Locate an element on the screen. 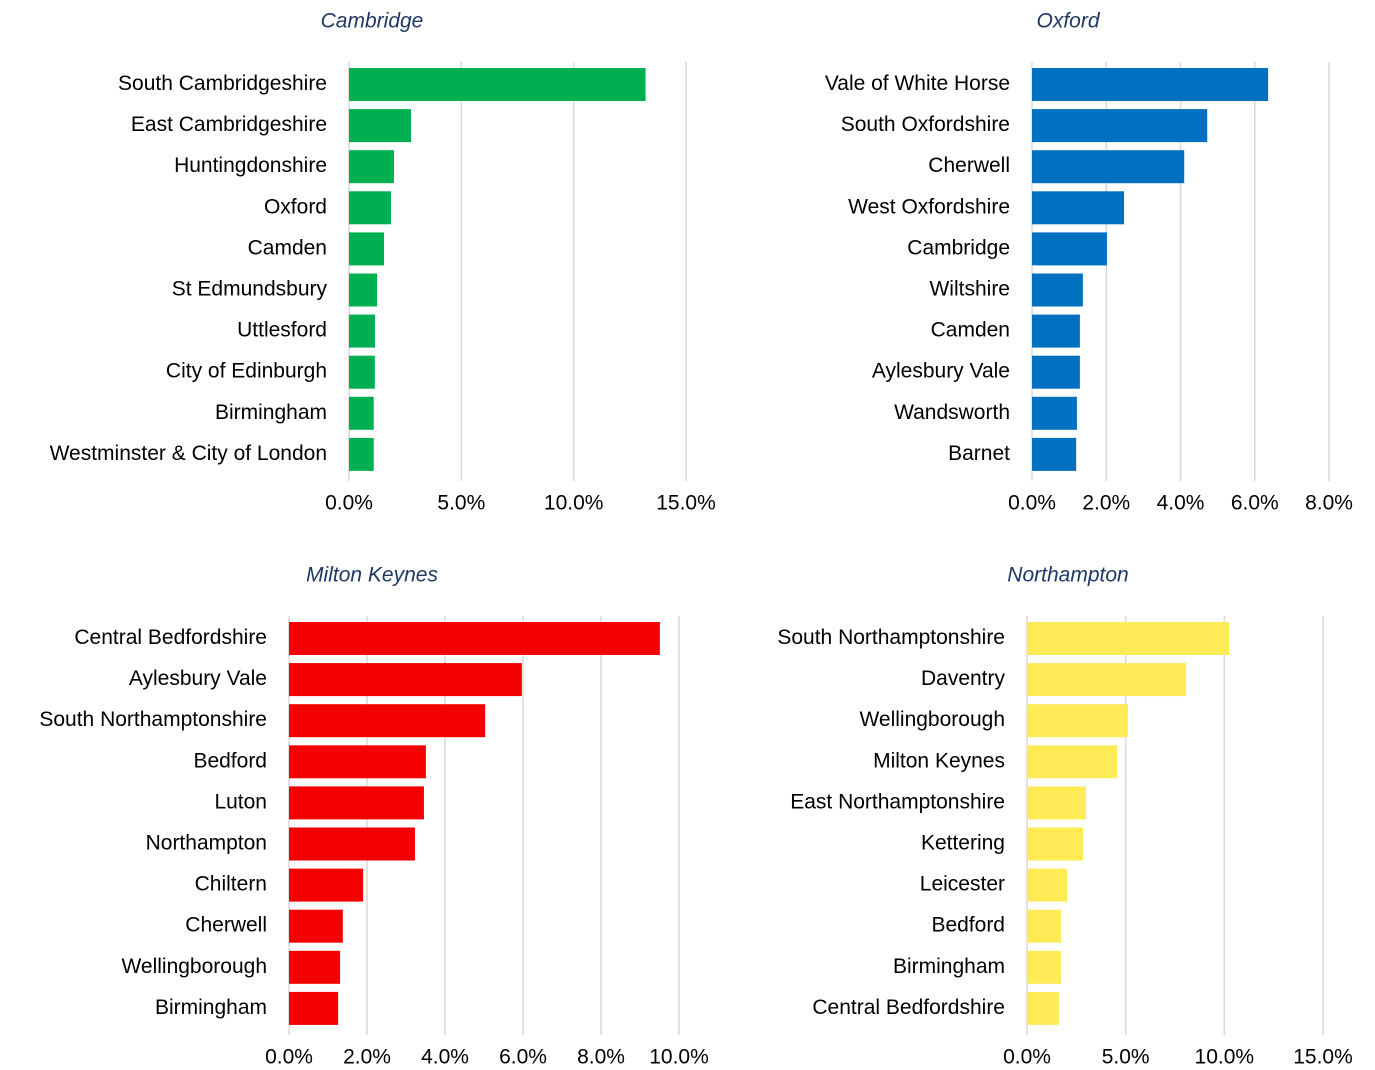 The width and height of the screenshot is (1375, 1070). y-tick-label: Wiltshire is located at coordinates (969, 289).